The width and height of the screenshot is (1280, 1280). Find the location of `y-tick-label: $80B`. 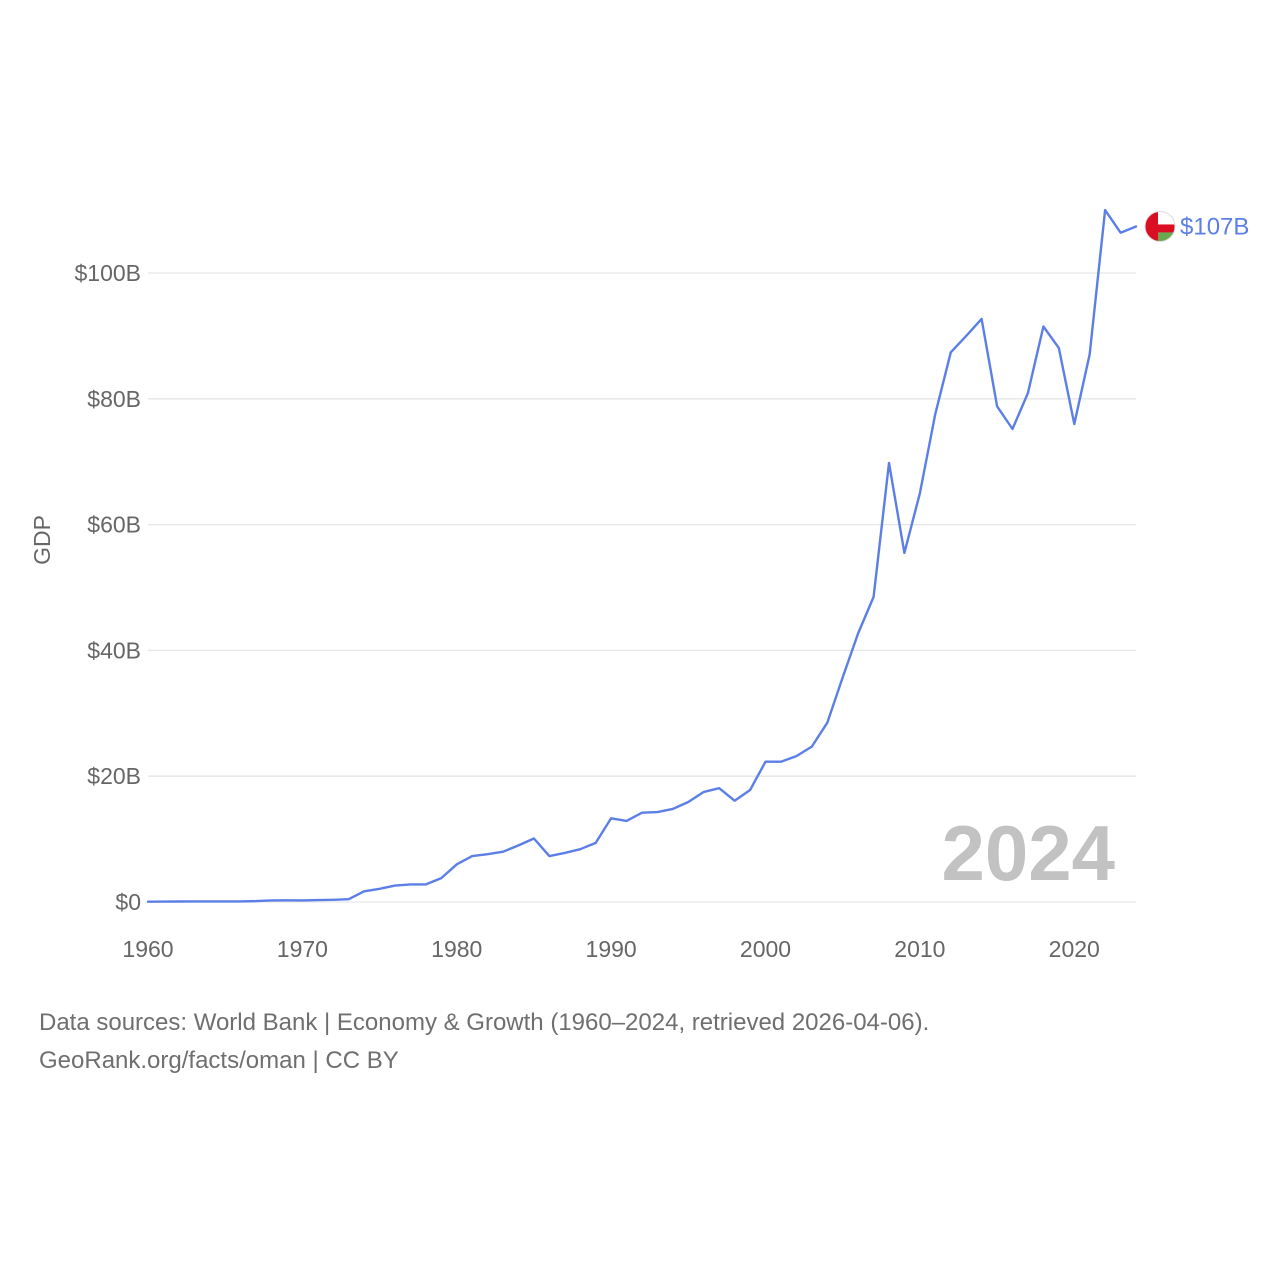

y-tick-label: $80B is located at coordinates (114, 399).